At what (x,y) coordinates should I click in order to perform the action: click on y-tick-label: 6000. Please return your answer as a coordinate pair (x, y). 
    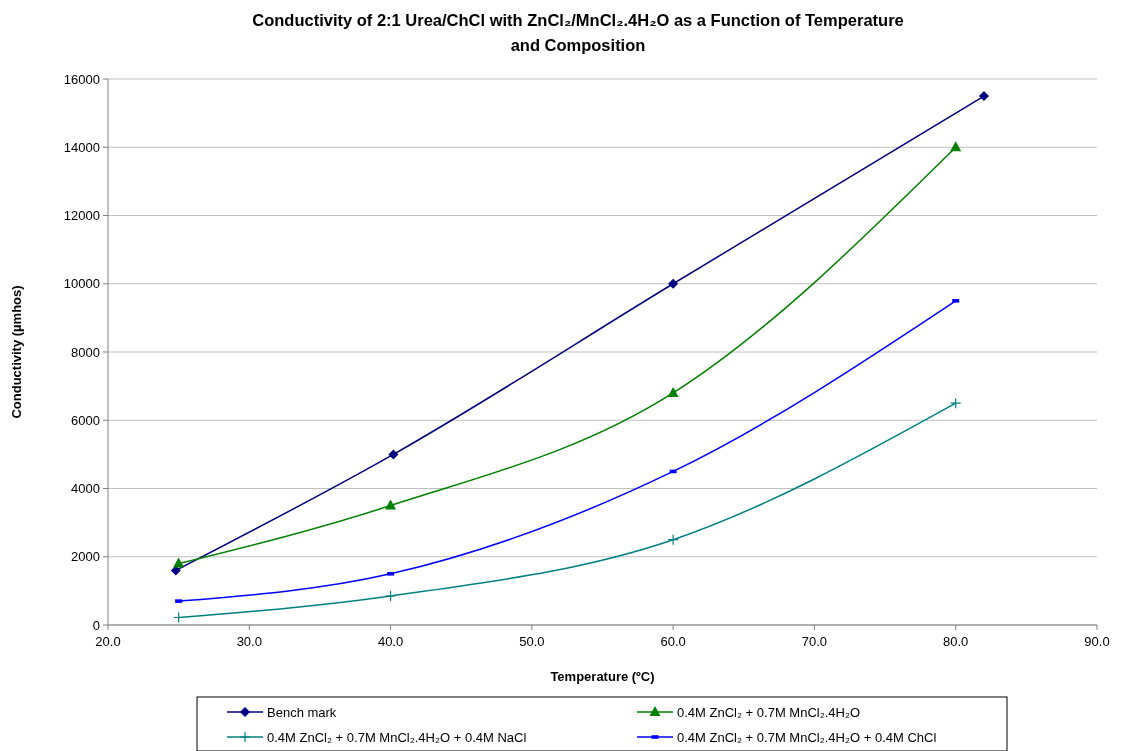
    Looking at the image, I should click on (85, 420).